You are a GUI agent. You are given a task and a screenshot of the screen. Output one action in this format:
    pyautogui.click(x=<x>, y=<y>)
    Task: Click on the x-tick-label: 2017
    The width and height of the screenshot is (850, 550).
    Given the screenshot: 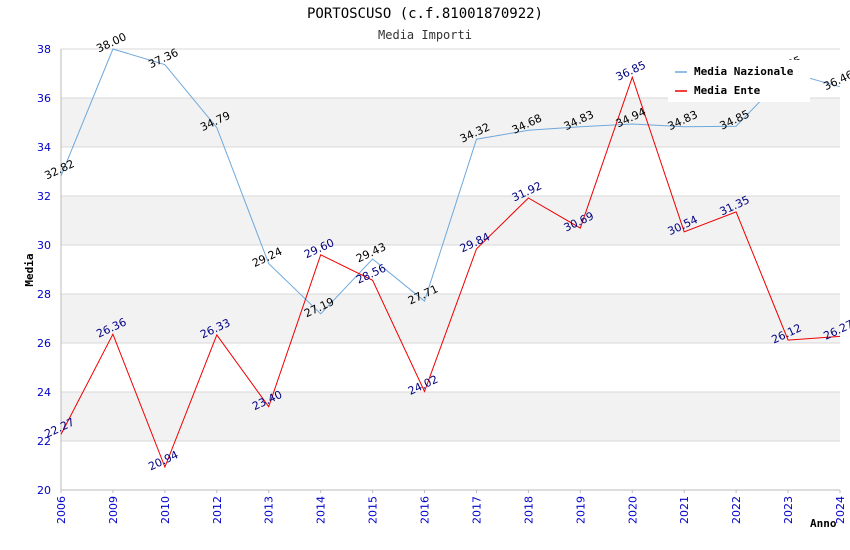 What is the action you would take?
    pyautogui.click(x=476, y=510)
    